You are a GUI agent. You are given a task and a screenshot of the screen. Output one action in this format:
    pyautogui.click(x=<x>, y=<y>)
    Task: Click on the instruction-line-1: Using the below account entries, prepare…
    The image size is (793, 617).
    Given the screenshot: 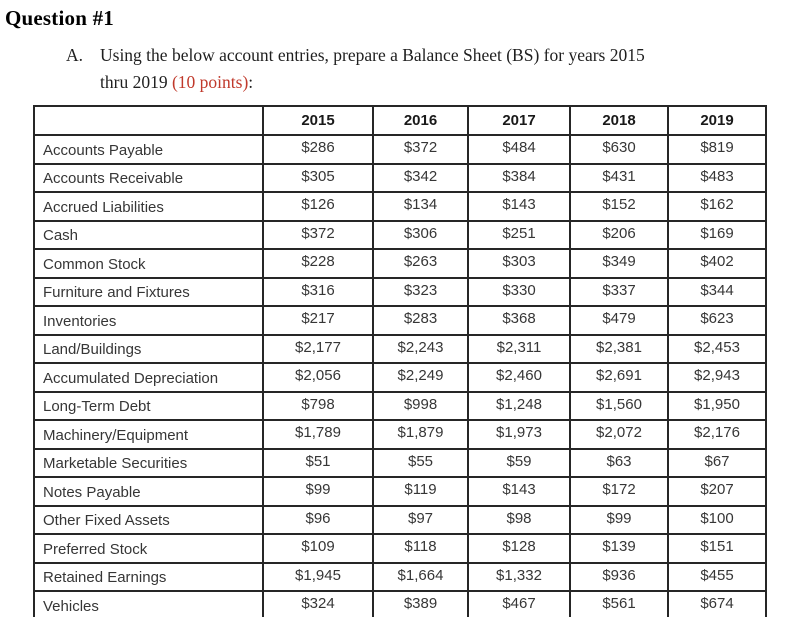 What is the action you would take?
    pyautogui.click(x=372, y=55)
    